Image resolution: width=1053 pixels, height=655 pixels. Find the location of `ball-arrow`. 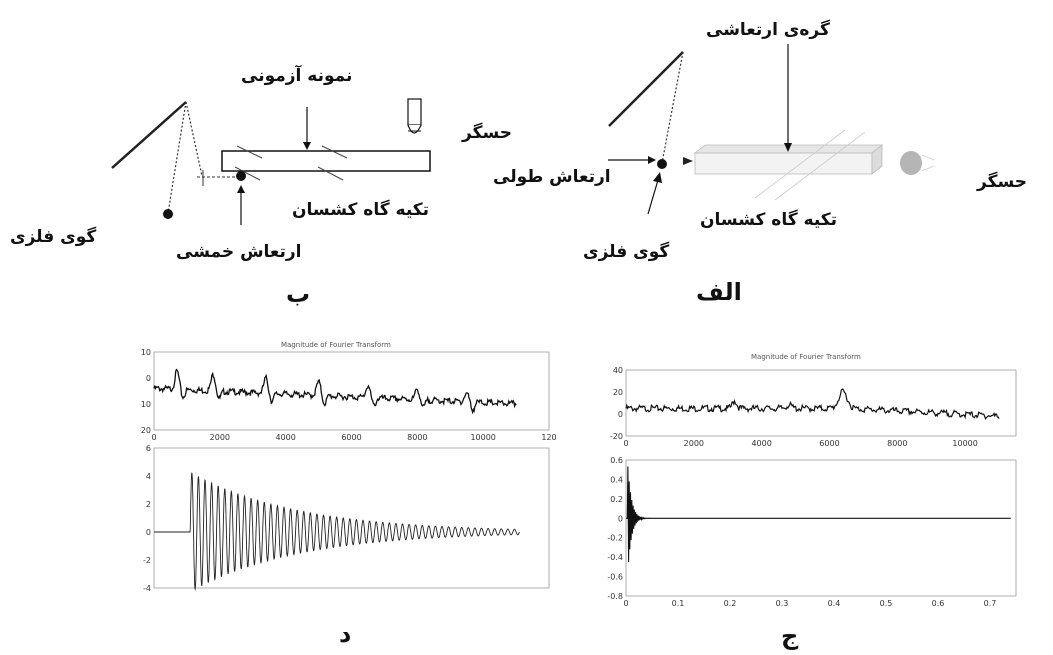

ball-arrow is located at coordinates (653, 197).